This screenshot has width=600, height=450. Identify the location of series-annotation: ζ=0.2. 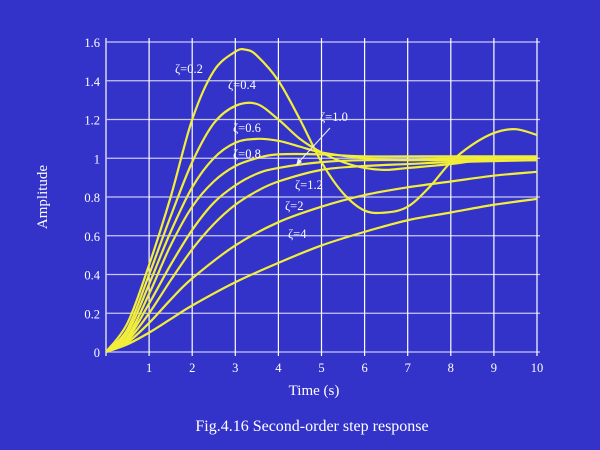
(189, 69).